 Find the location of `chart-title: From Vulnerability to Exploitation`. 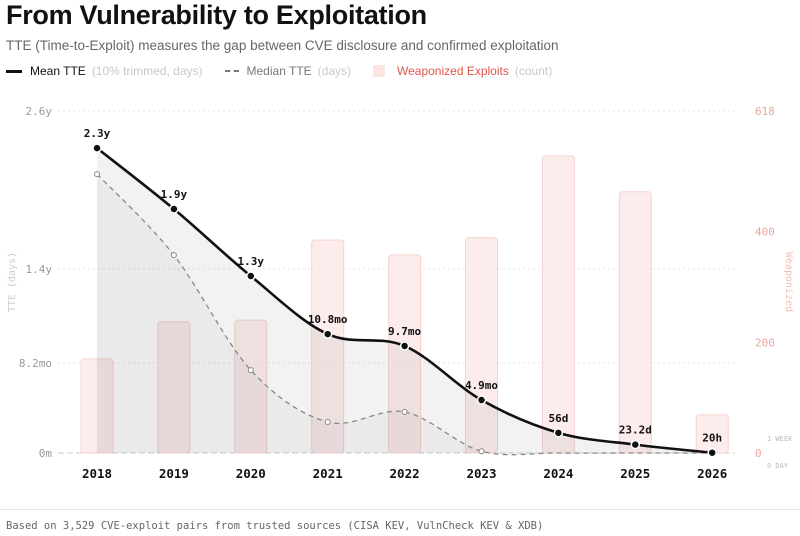

chart-title: From Vulnerability to Exploitation is located at coordinates (216, 15).